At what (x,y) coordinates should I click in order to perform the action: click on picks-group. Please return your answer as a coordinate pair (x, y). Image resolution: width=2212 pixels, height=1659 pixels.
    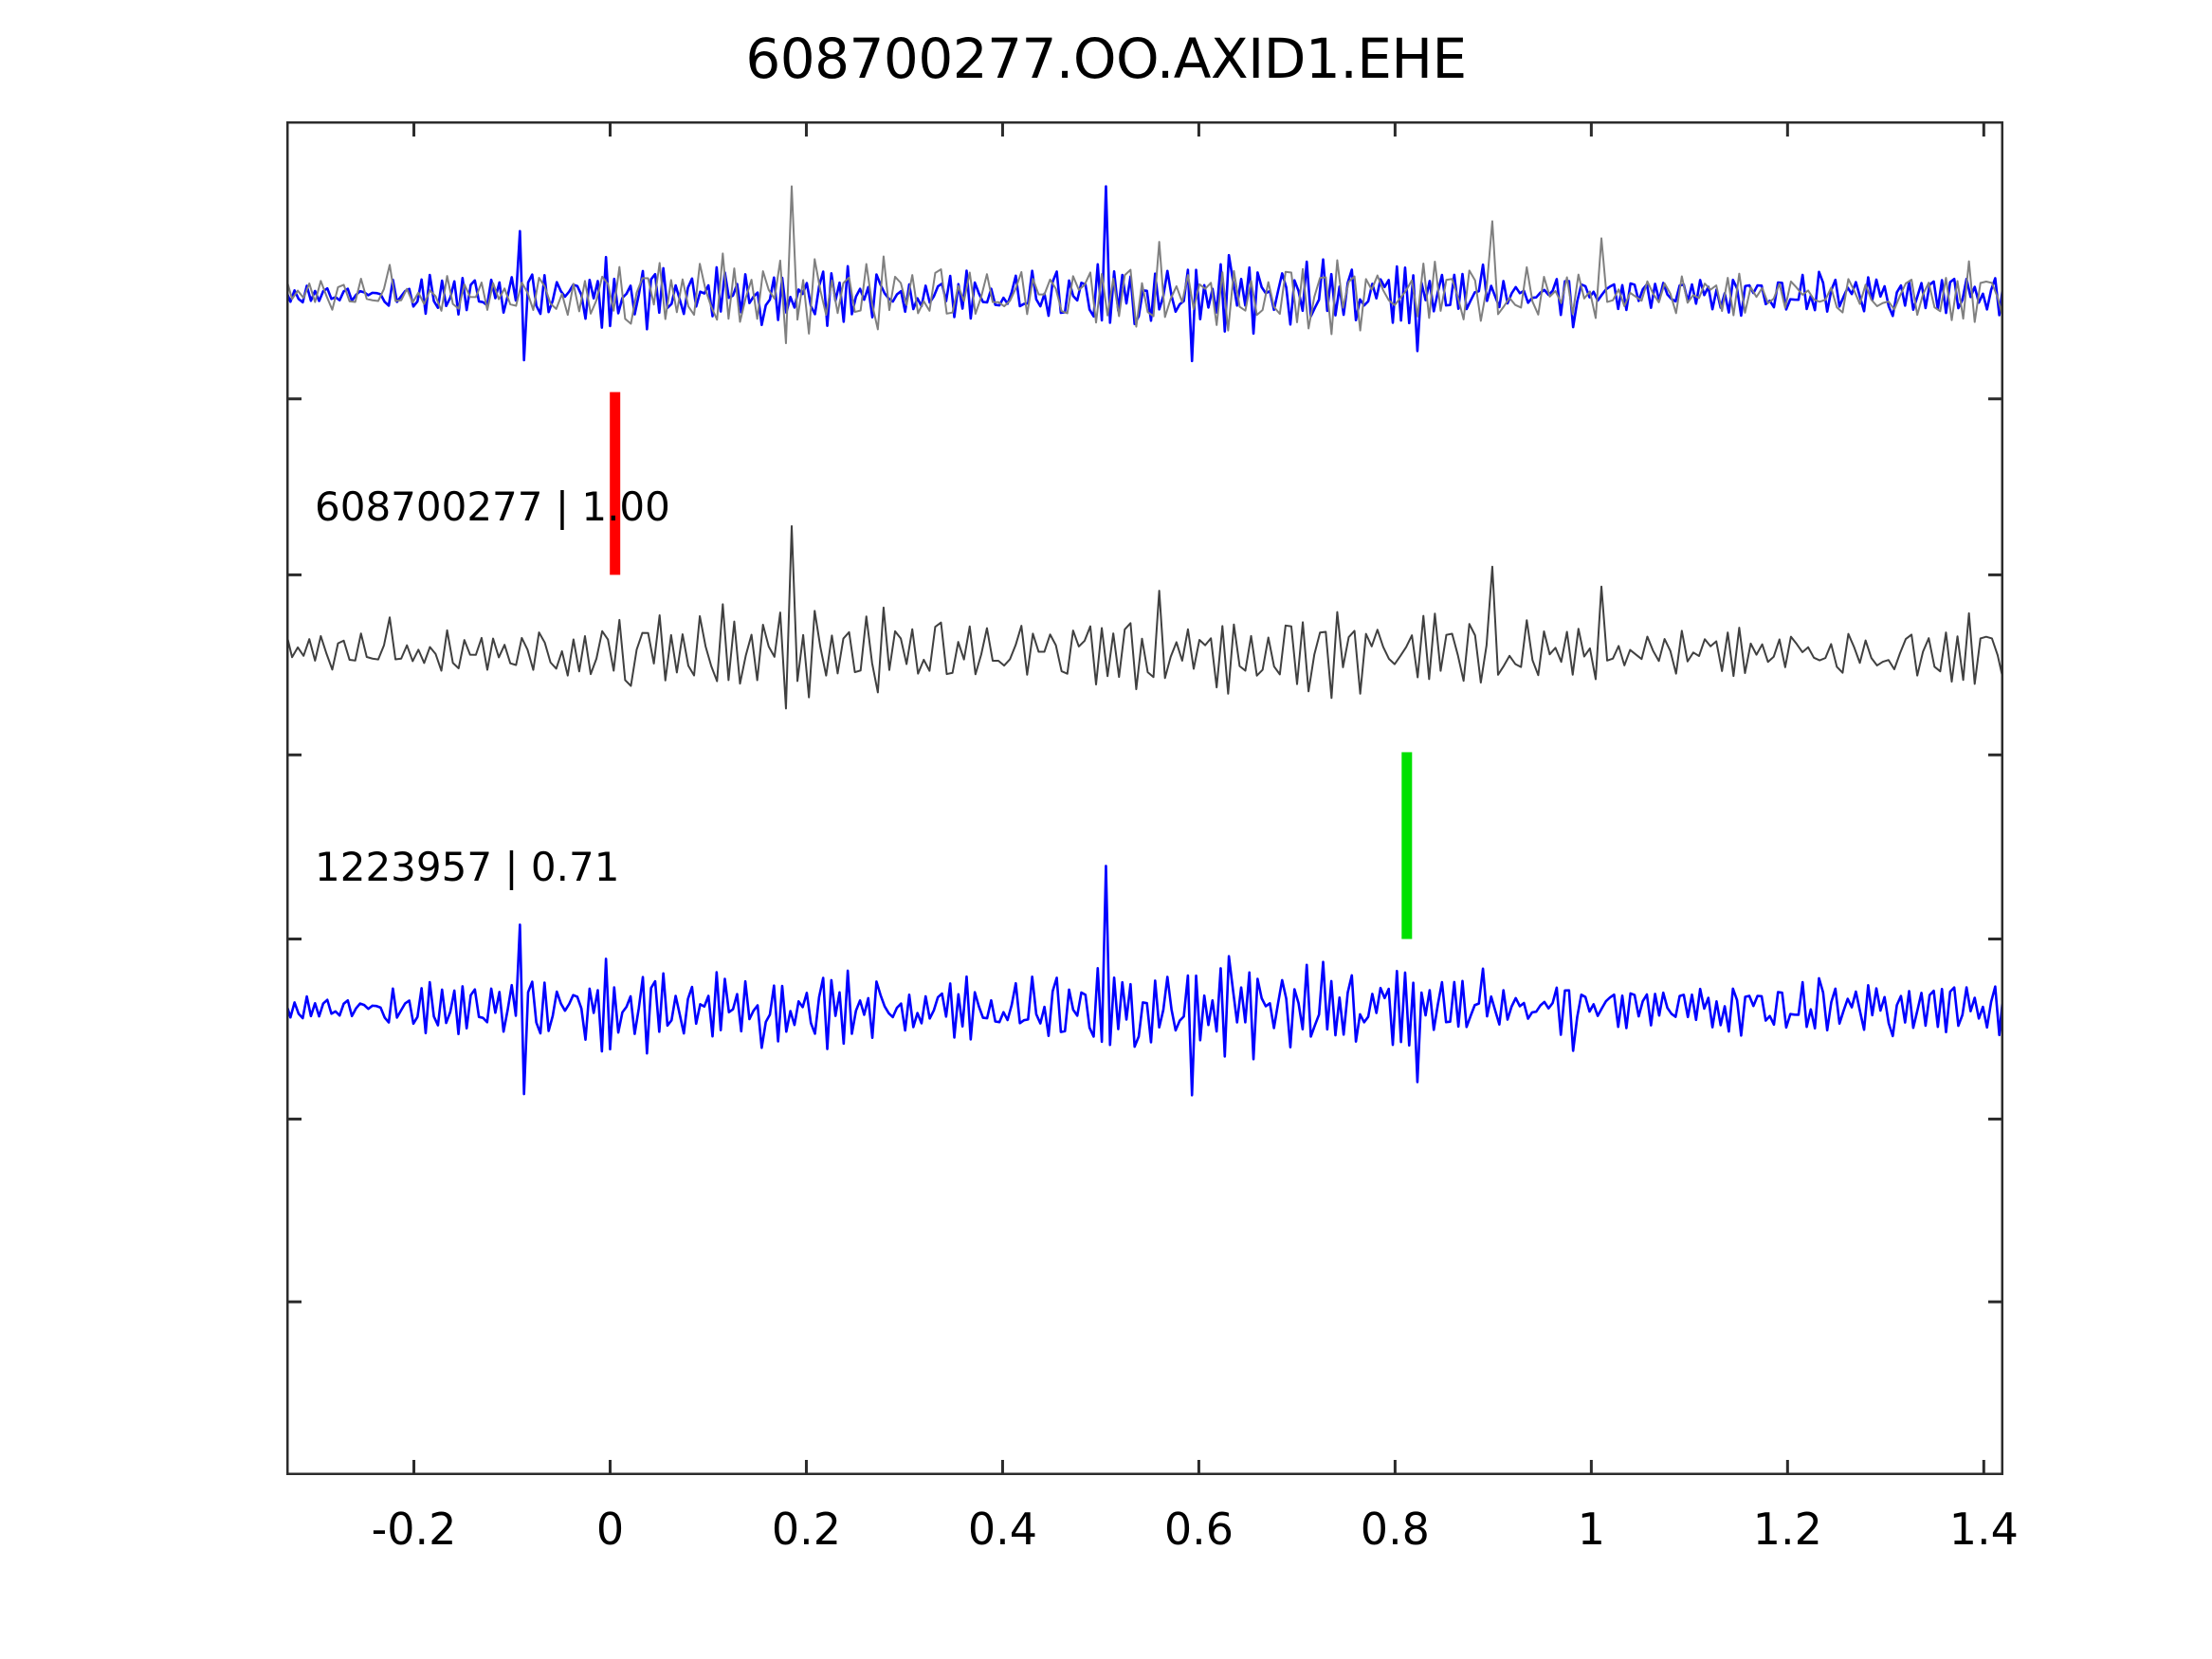
    Looking at the image, I should click on (1012, 665).